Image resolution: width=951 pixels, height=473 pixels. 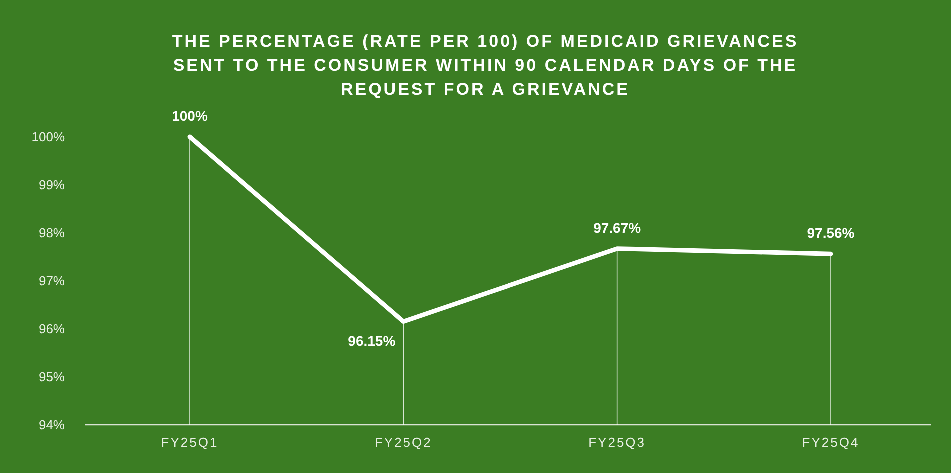 I want to click on data-label: 97.67%, so click(x=618, y=228).